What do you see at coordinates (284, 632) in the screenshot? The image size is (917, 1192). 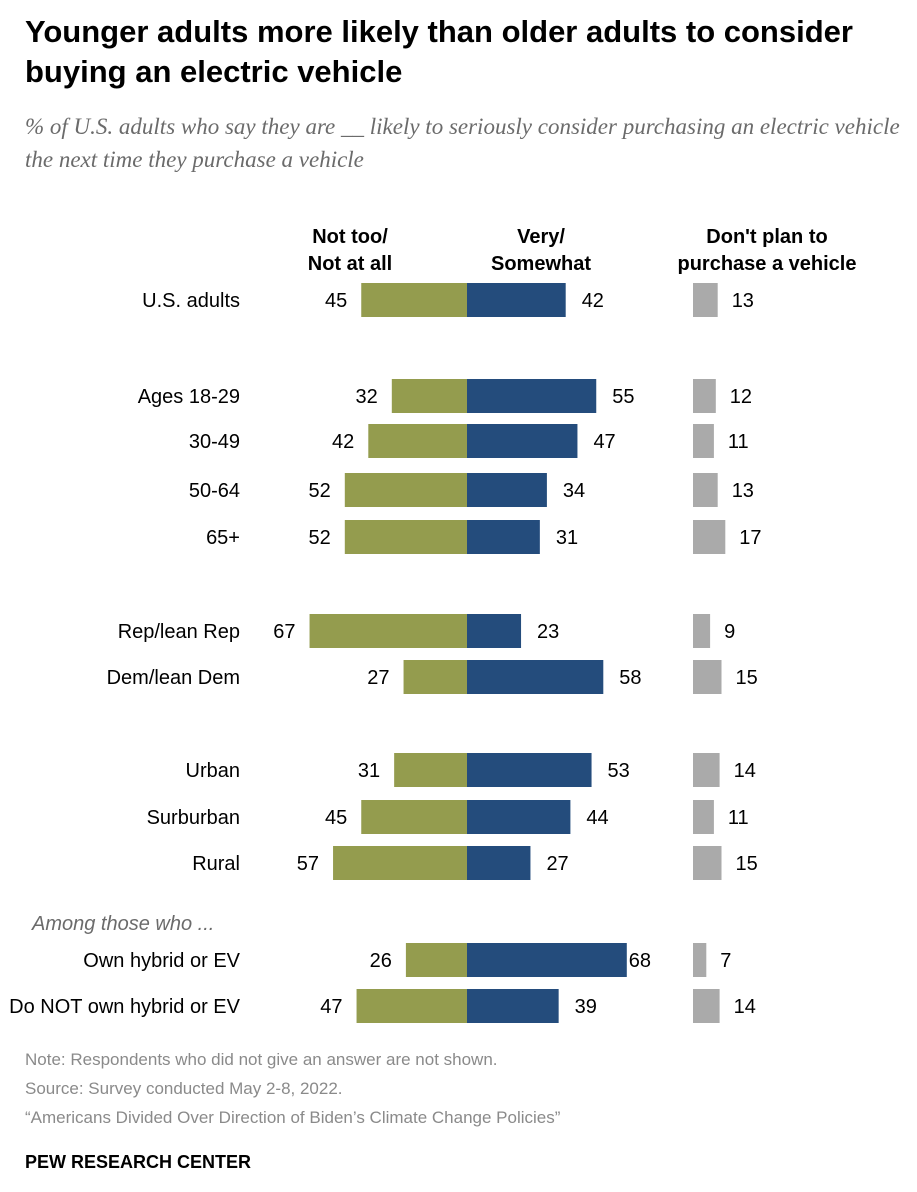 I see `value-label-not-likely: 67` at bounding box center [284, 632].